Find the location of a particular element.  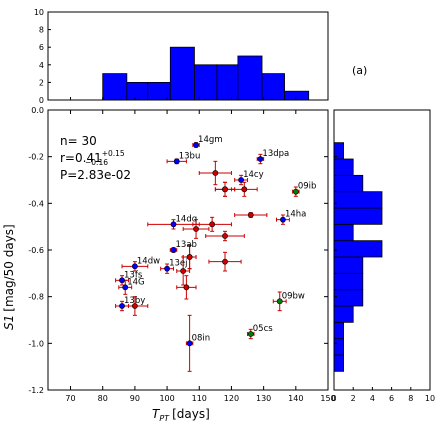

y-tick-label: -0.6 is located at coordinates (36, 250).